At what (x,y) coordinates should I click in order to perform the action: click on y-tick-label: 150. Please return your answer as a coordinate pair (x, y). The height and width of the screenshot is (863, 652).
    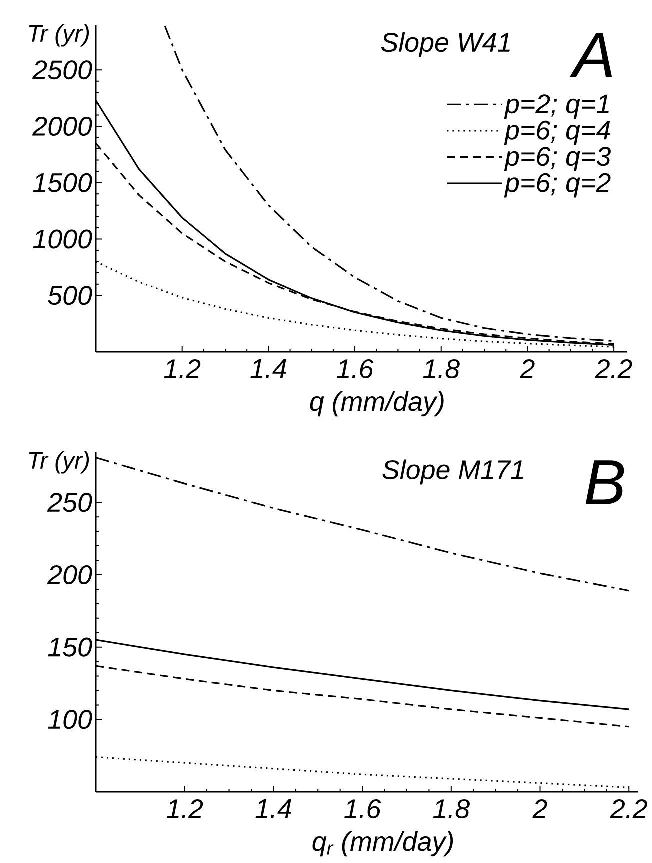
    Looking at the image, I should click on (70, 647).